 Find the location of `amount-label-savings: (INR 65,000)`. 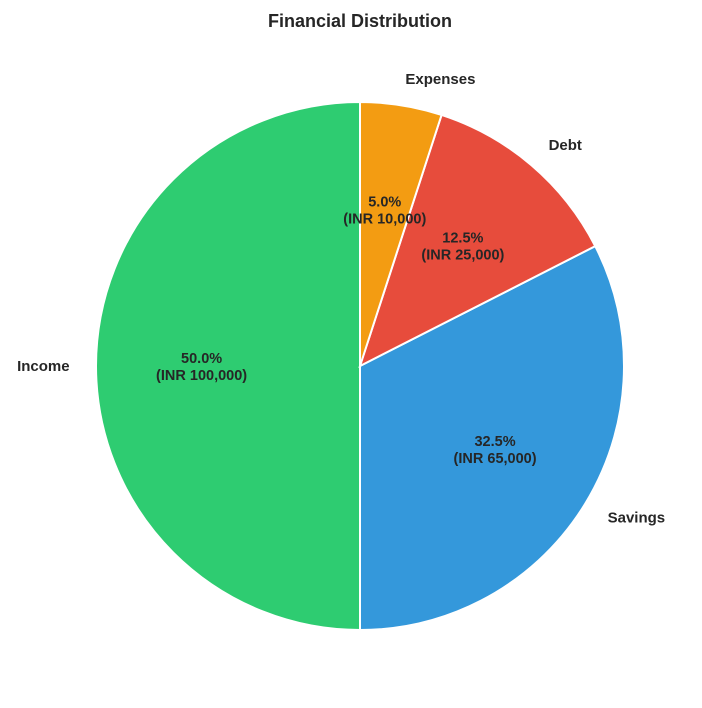

amount-label-savings: (INR 65,000) is located at coordinates (495, 459).